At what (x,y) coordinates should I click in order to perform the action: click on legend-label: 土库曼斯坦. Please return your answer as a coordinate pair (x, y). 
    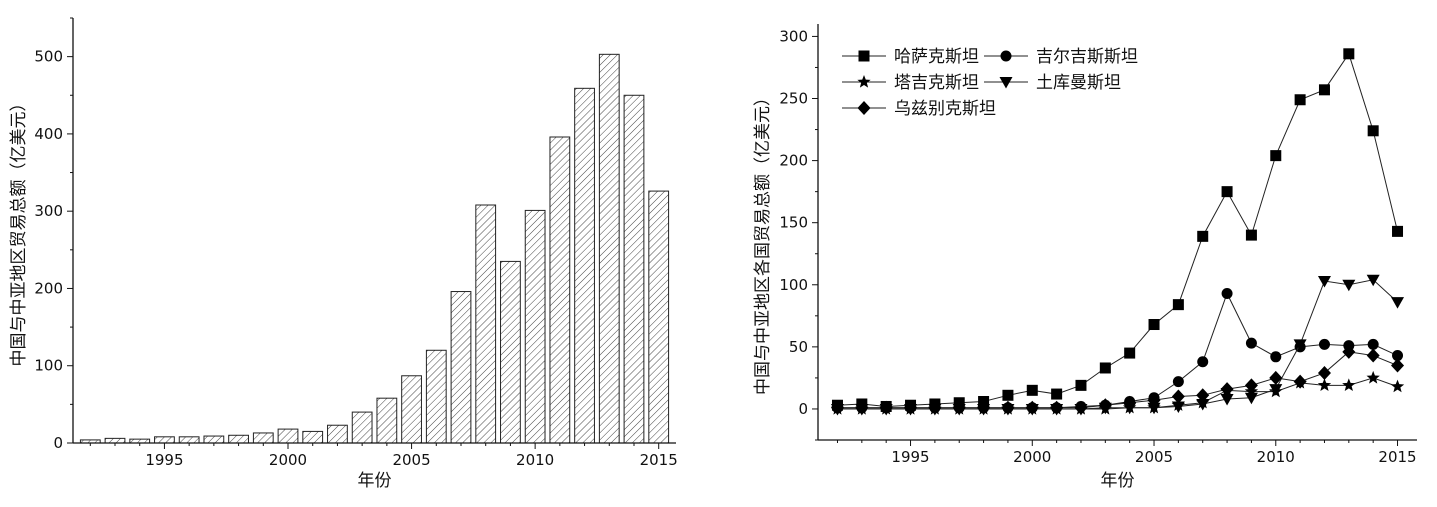
    Looking at the image, I should click on (1078, 83).